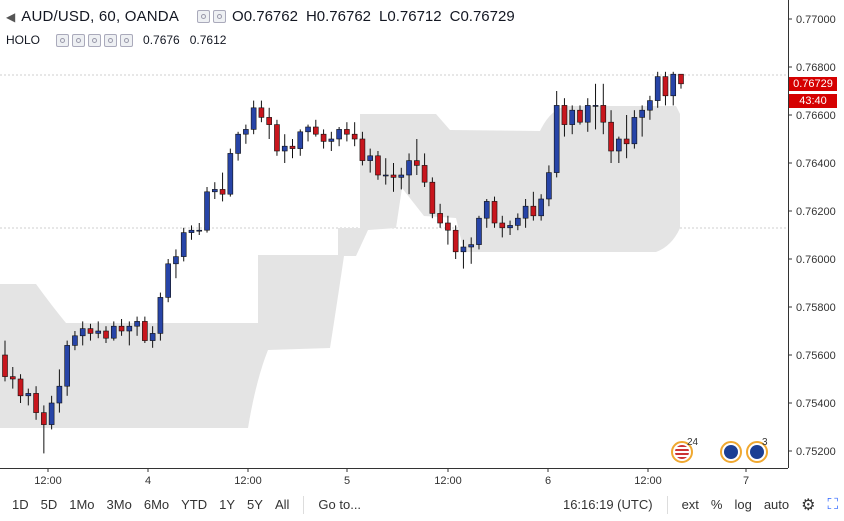  Describe the element at coordinates (20, 504) in the screenshot. I see `range-1d: 1D` at that location.